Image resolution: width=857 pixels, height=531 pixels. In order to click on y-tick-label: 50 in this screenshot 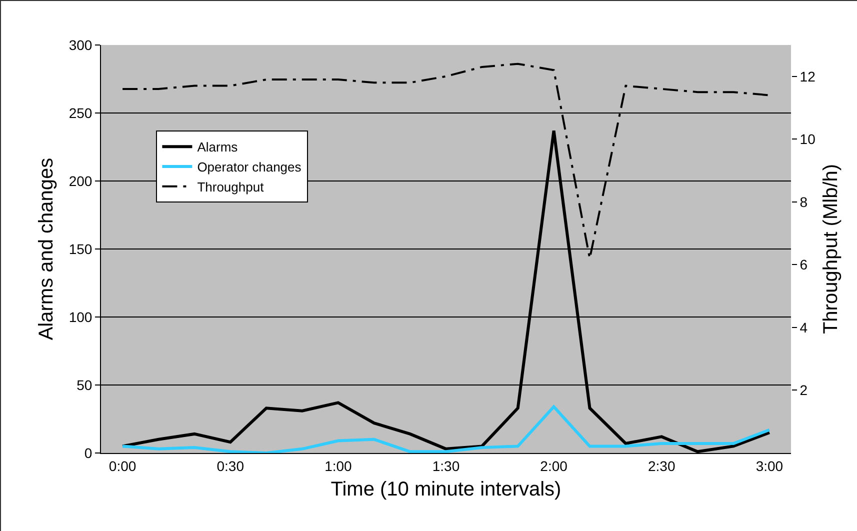, I will do `click(84, 384)`.